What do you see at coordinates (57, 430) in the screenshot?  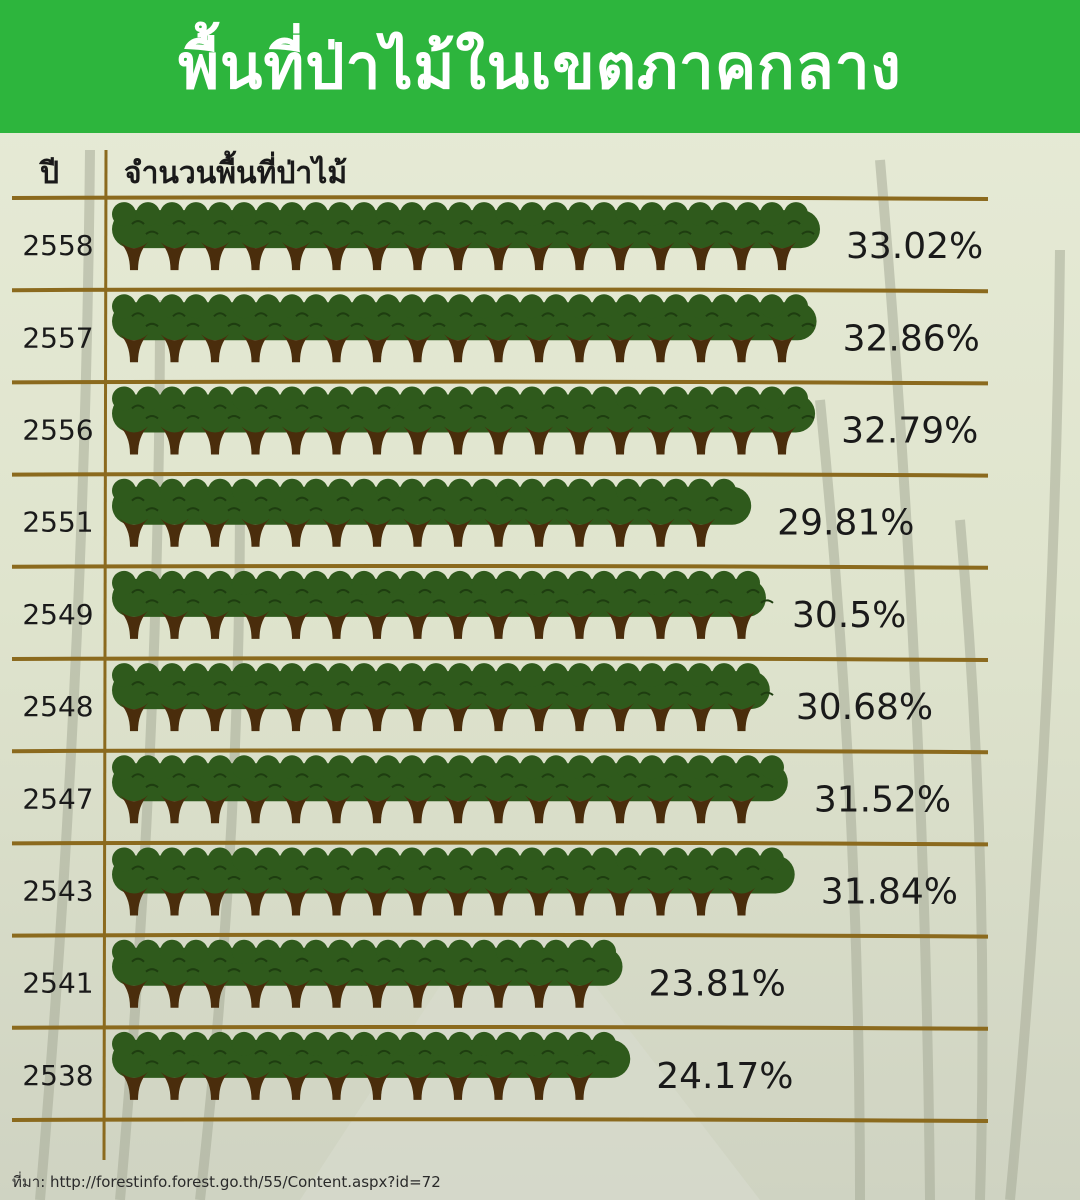 I see `tick-label-year: 2556` at bounding box center [57, 430].